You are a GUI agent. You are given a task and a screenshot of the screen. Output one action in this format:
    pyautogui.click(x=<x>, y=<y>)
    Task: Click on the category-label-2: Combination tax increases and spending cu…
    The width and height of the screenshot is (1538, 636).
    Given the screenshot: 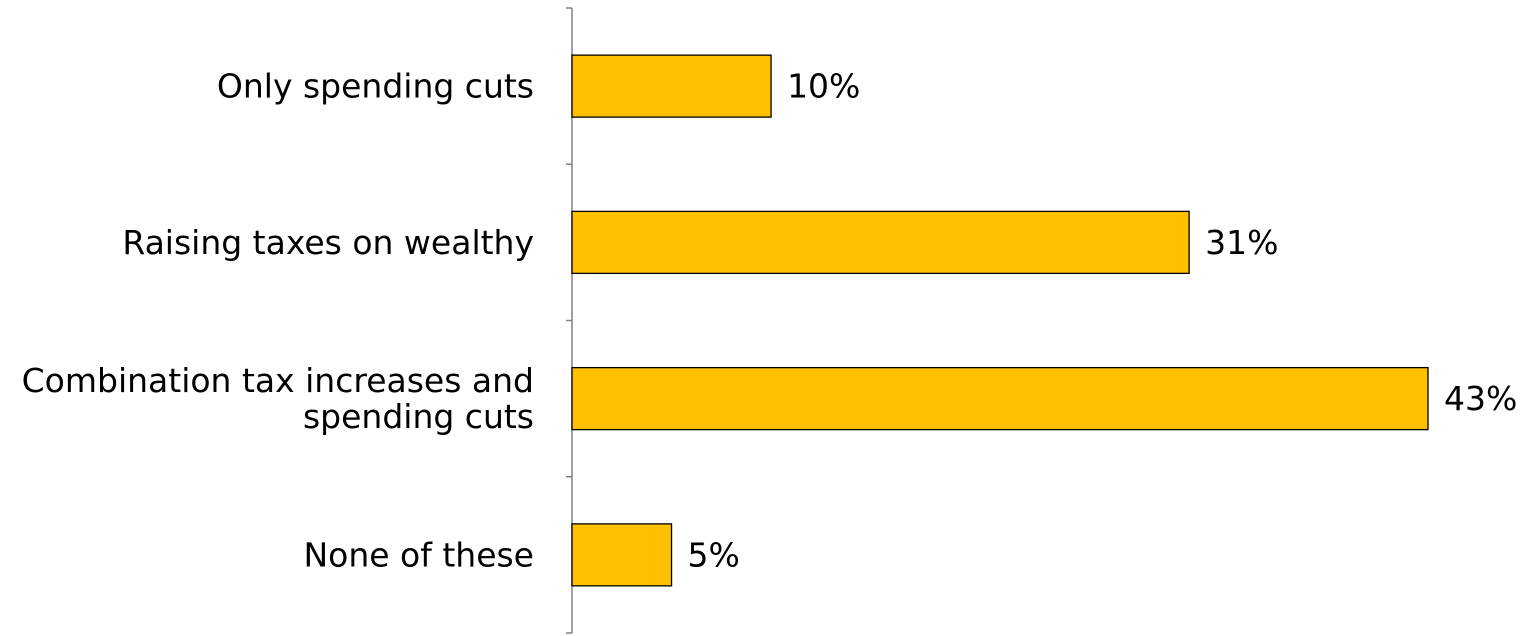 What is the action you would take?
    pyautogui.click(x=278, y=398)
    